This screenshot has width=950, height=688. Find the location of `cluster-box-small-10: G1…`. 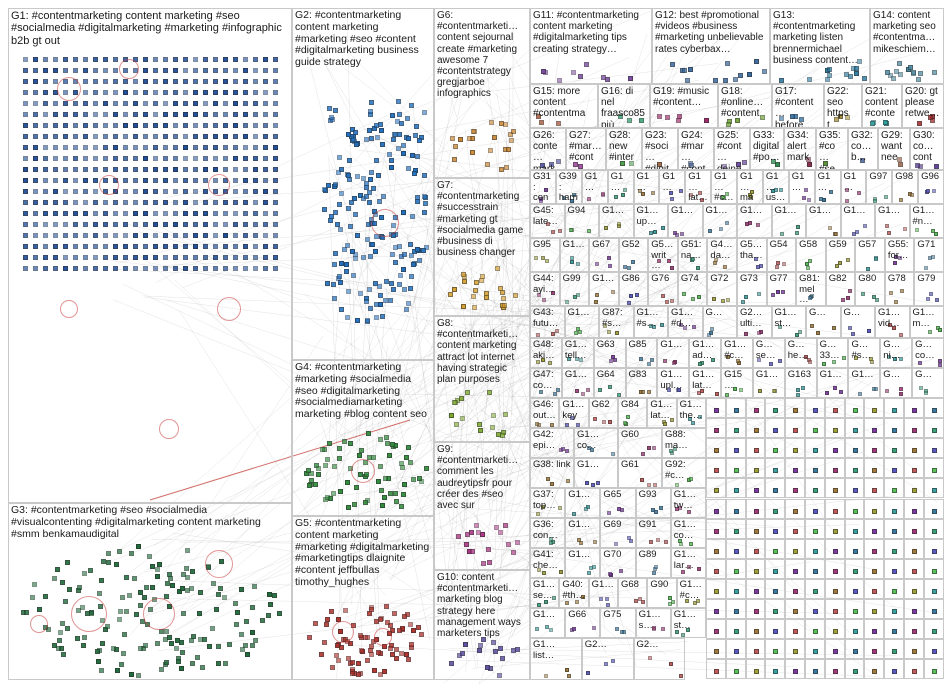

cluster-box-small-10: G1… is located at coordinates (801, 187).